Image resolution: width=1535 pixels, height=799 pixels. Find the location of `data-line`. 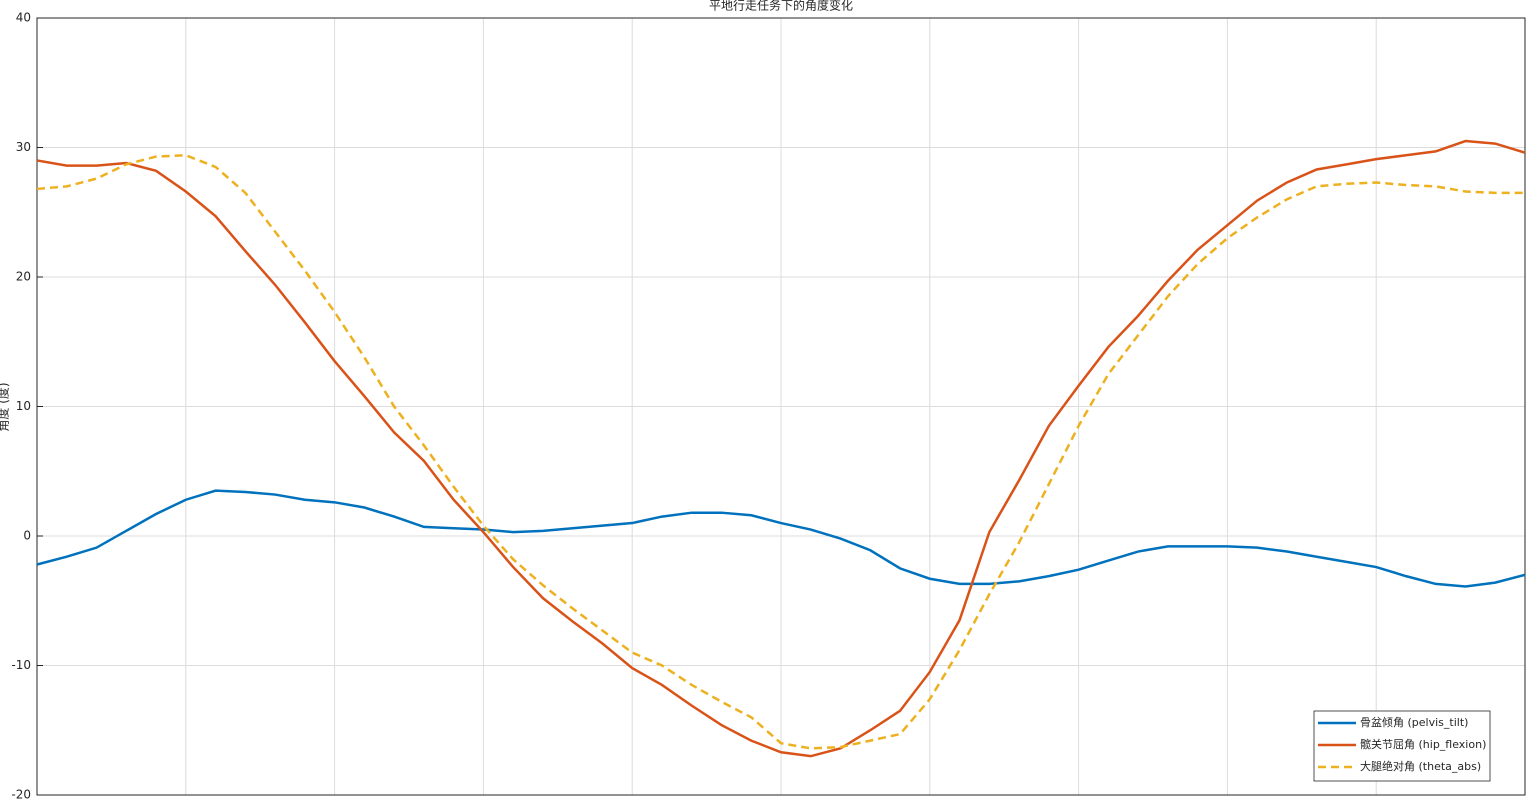

data-line is located at coordinates (781, 538).